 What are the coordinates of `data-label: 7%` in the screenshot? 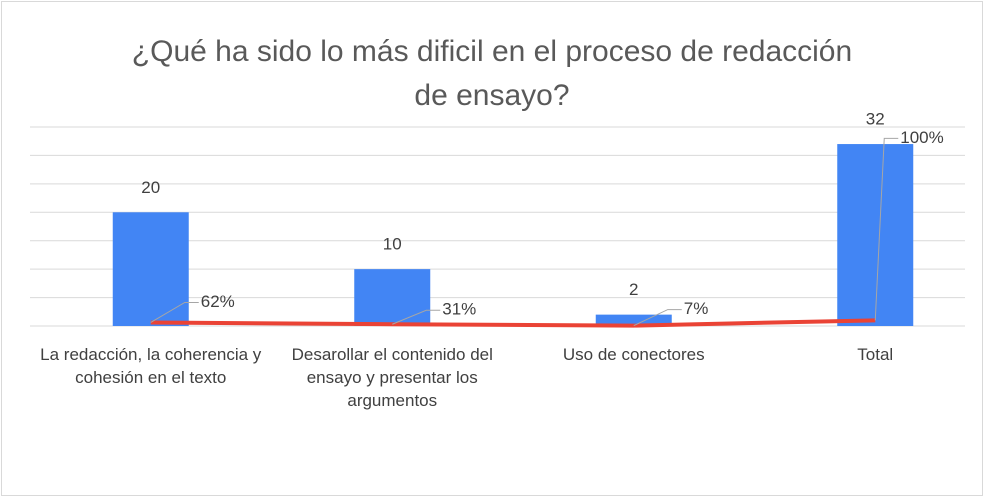 It's located at (696, 308).